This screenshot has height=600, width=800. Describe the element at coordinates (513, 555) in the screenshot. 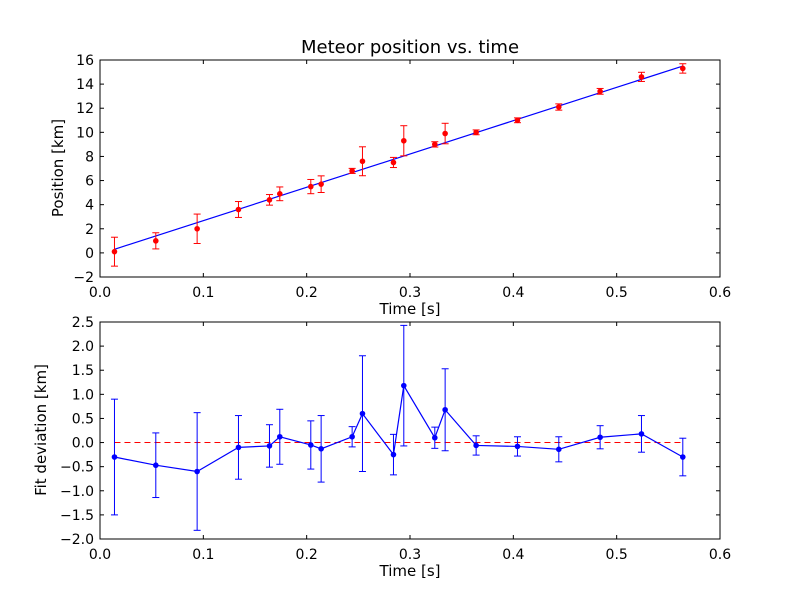

I see `deviation-xtick-label: 0.4` at that location.